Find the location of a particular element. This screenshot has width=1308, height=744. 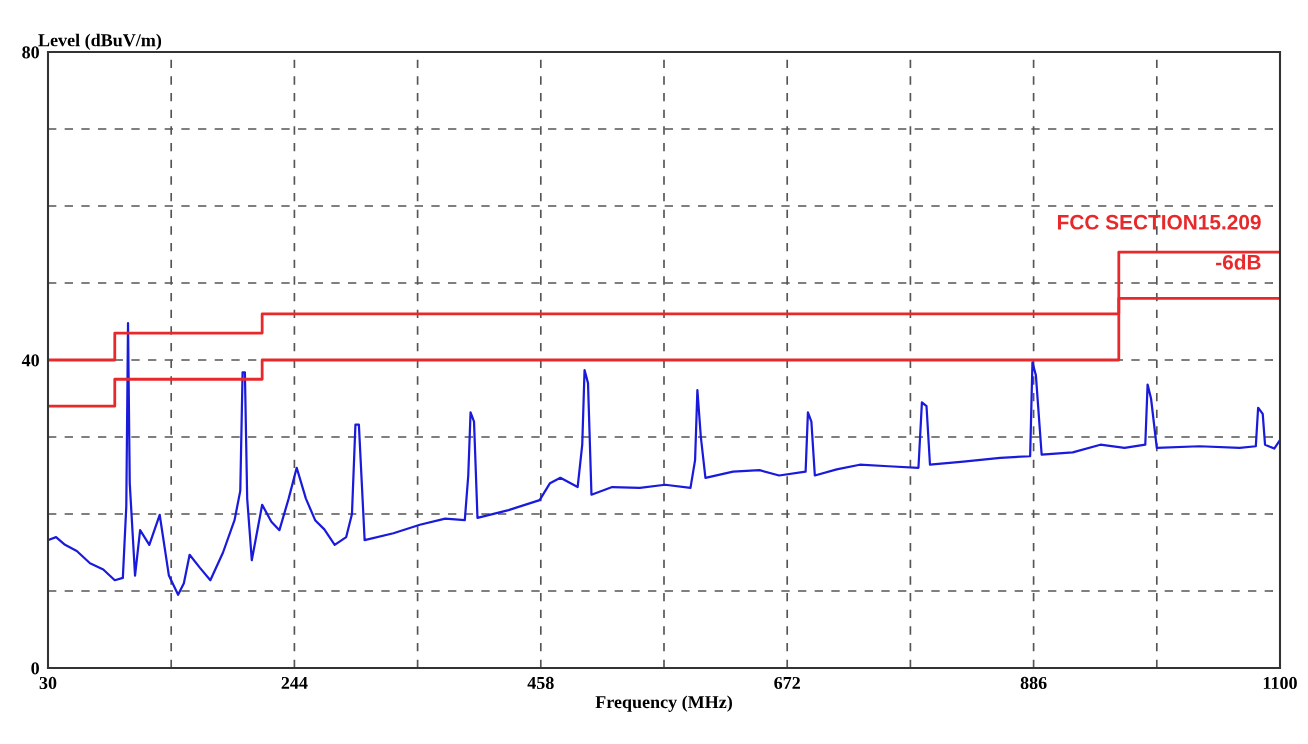

y-axis-title: Level (dBuV/m) is located at coordinates (100, 41).